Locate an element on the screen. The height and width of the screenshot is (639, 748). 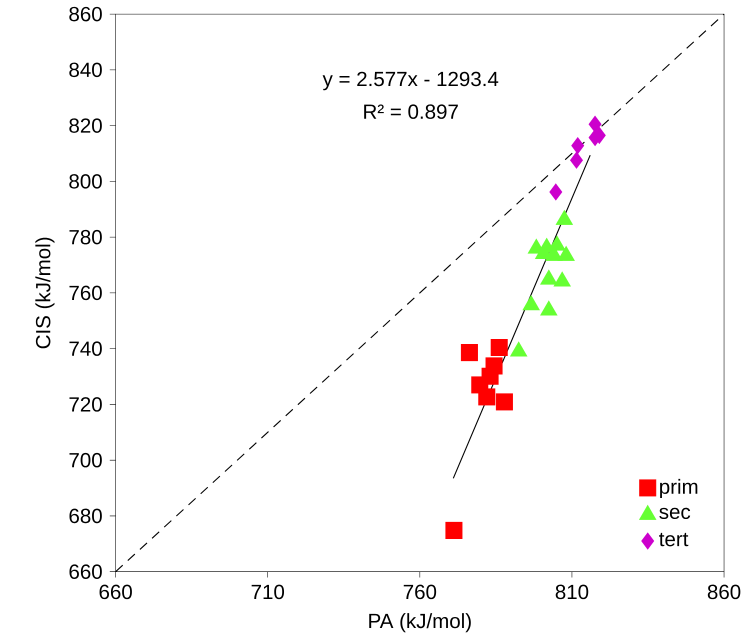
y-tick-label: 800 is located at coordinates (85, 181).